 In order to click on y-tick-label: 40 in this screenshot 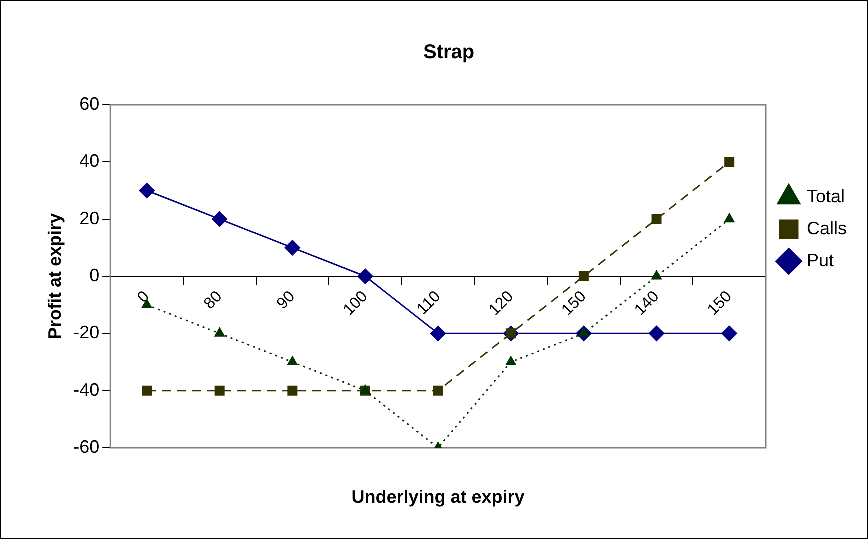, I will do `click(90, 161)`.